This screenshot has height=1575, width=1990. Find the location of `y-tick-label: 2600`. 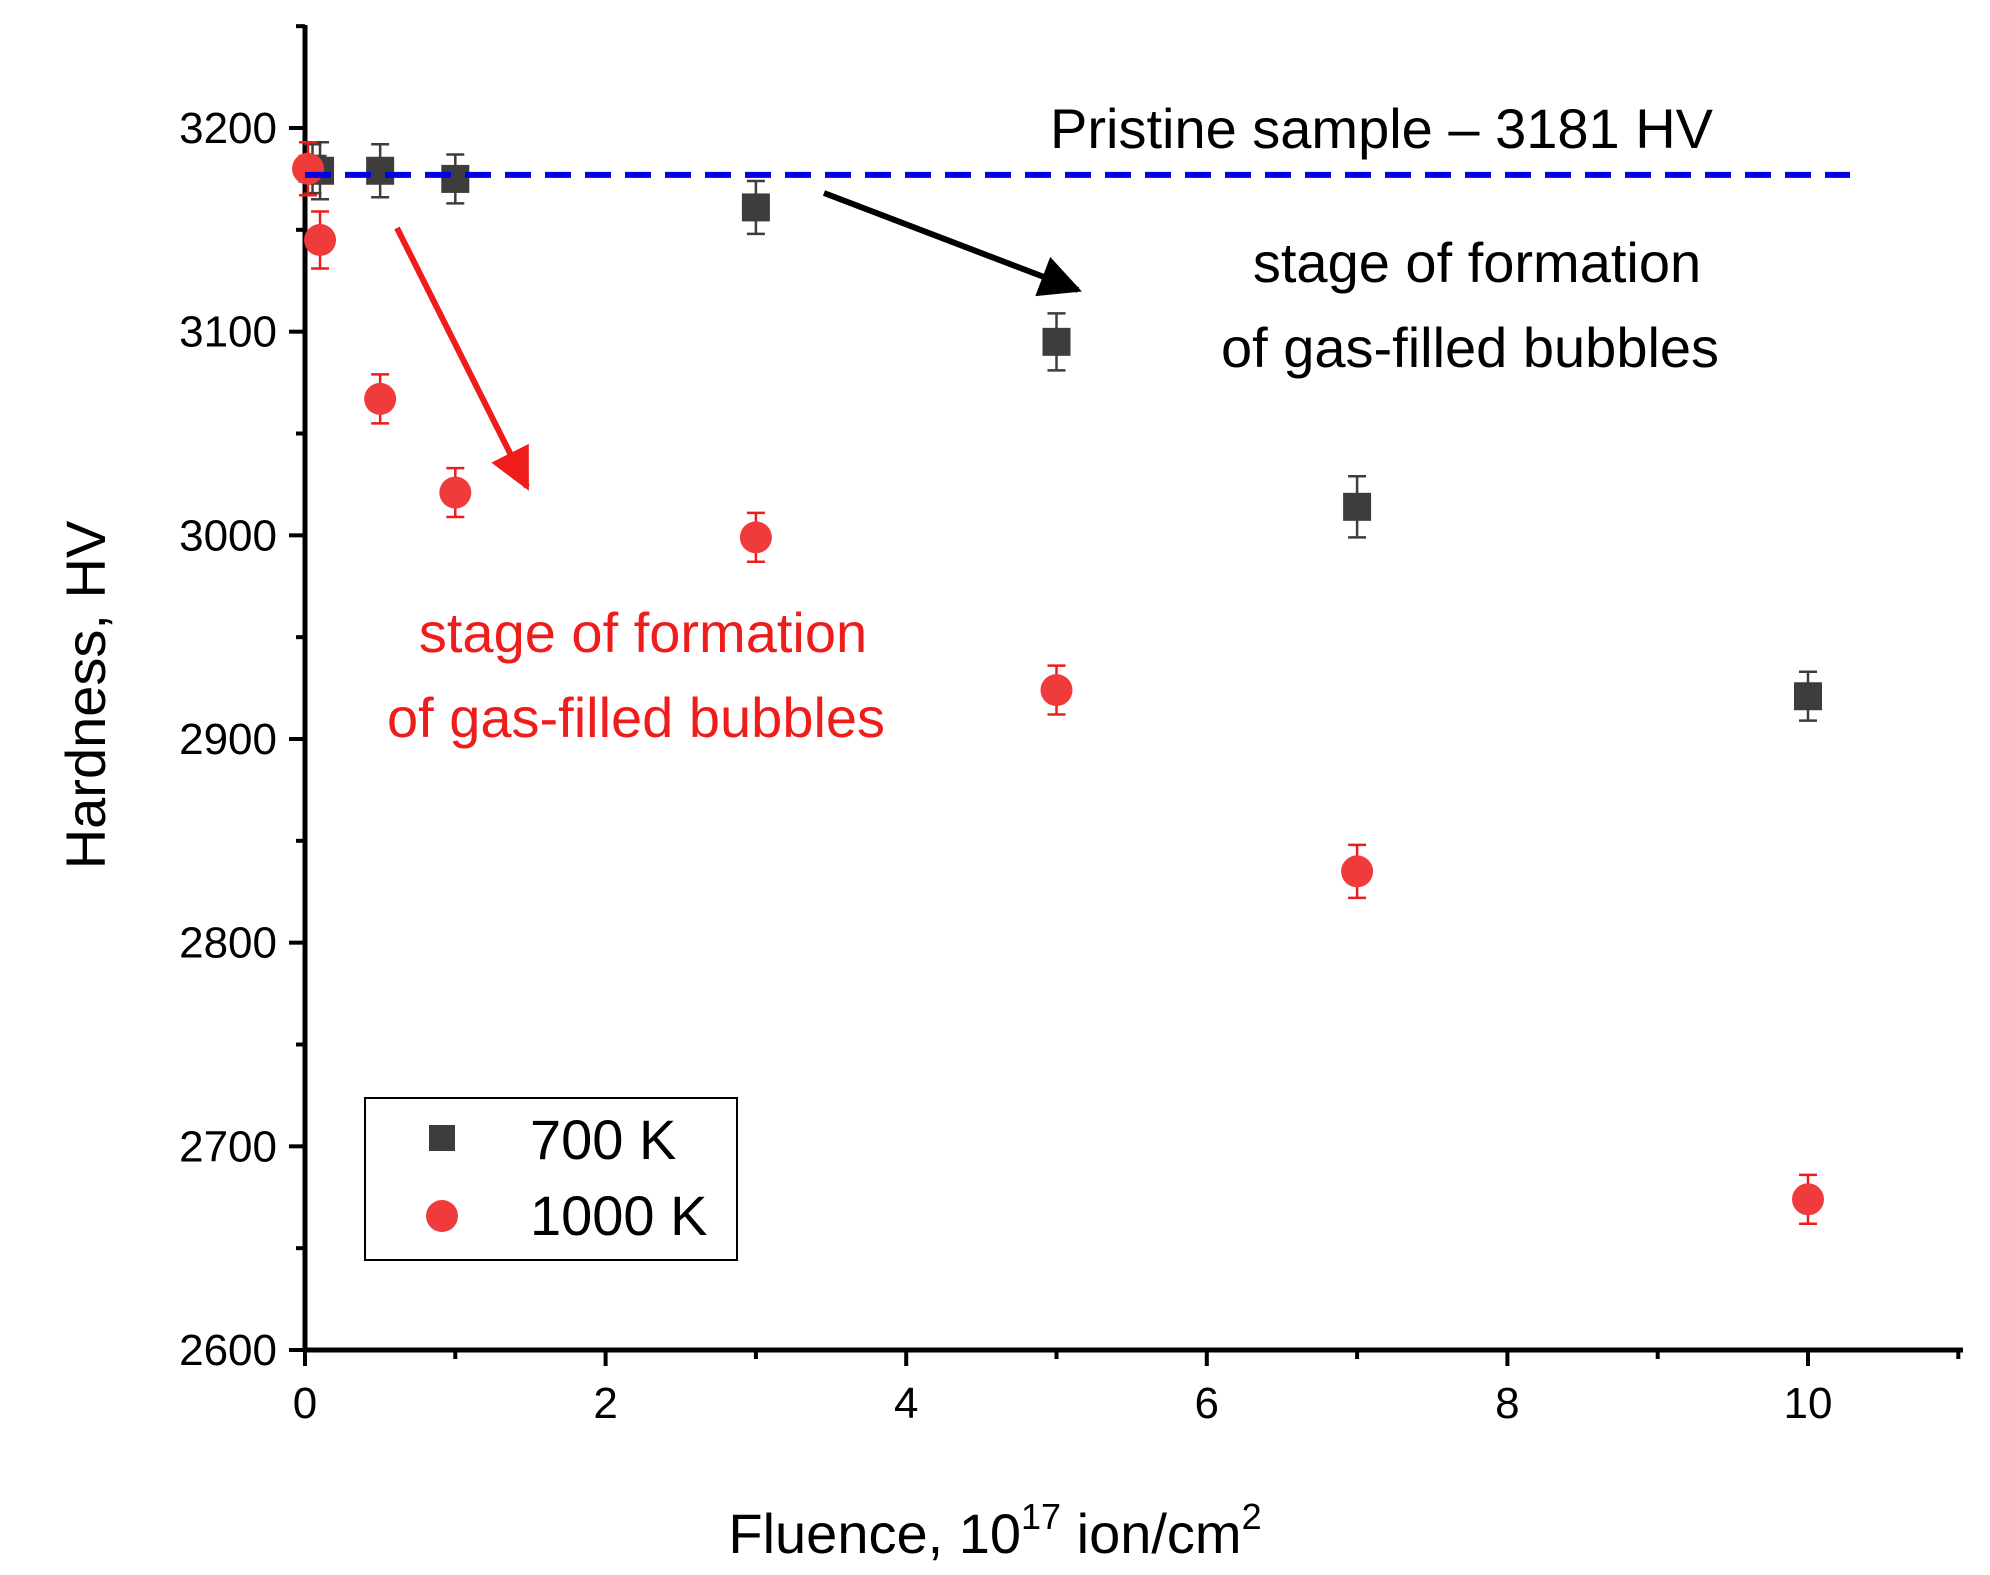

y-tick-label: 2600 is located at coordinates (228, 1350).